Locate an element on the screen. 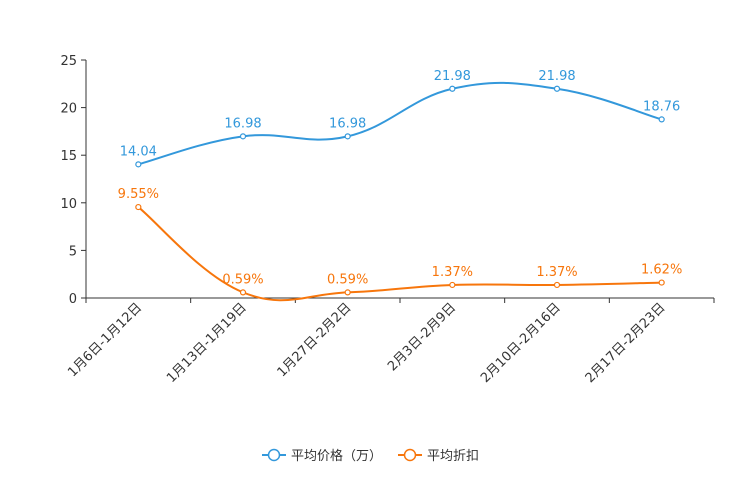 This screenshot has height=496, width=744. data-label: 1.62% is located at coordinates (661, 270).